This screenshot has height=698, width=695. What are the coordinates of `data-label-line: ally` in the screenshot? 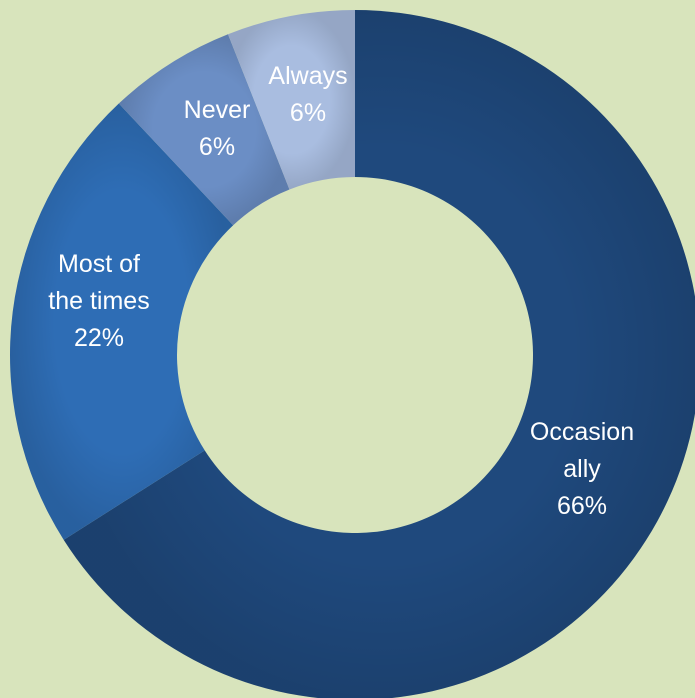 It's located at (582, 469).